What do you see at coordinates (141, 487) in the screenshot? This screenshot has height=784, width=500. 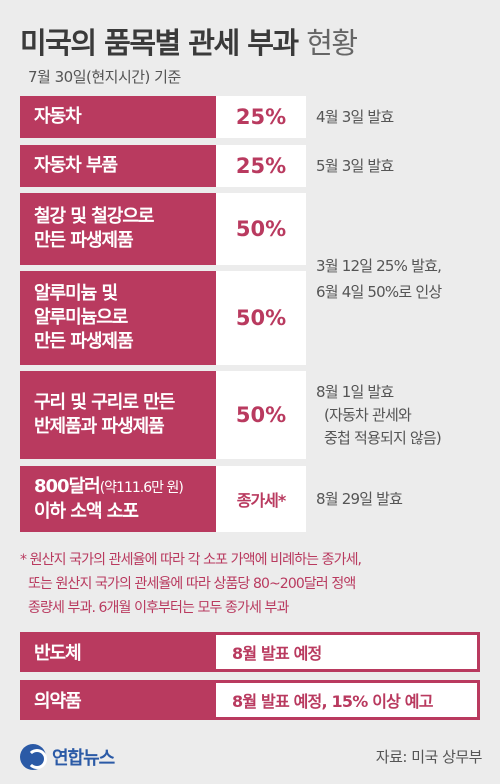 I see `category-paren: (약111.6만 원)` at bounding box center [141, 487].